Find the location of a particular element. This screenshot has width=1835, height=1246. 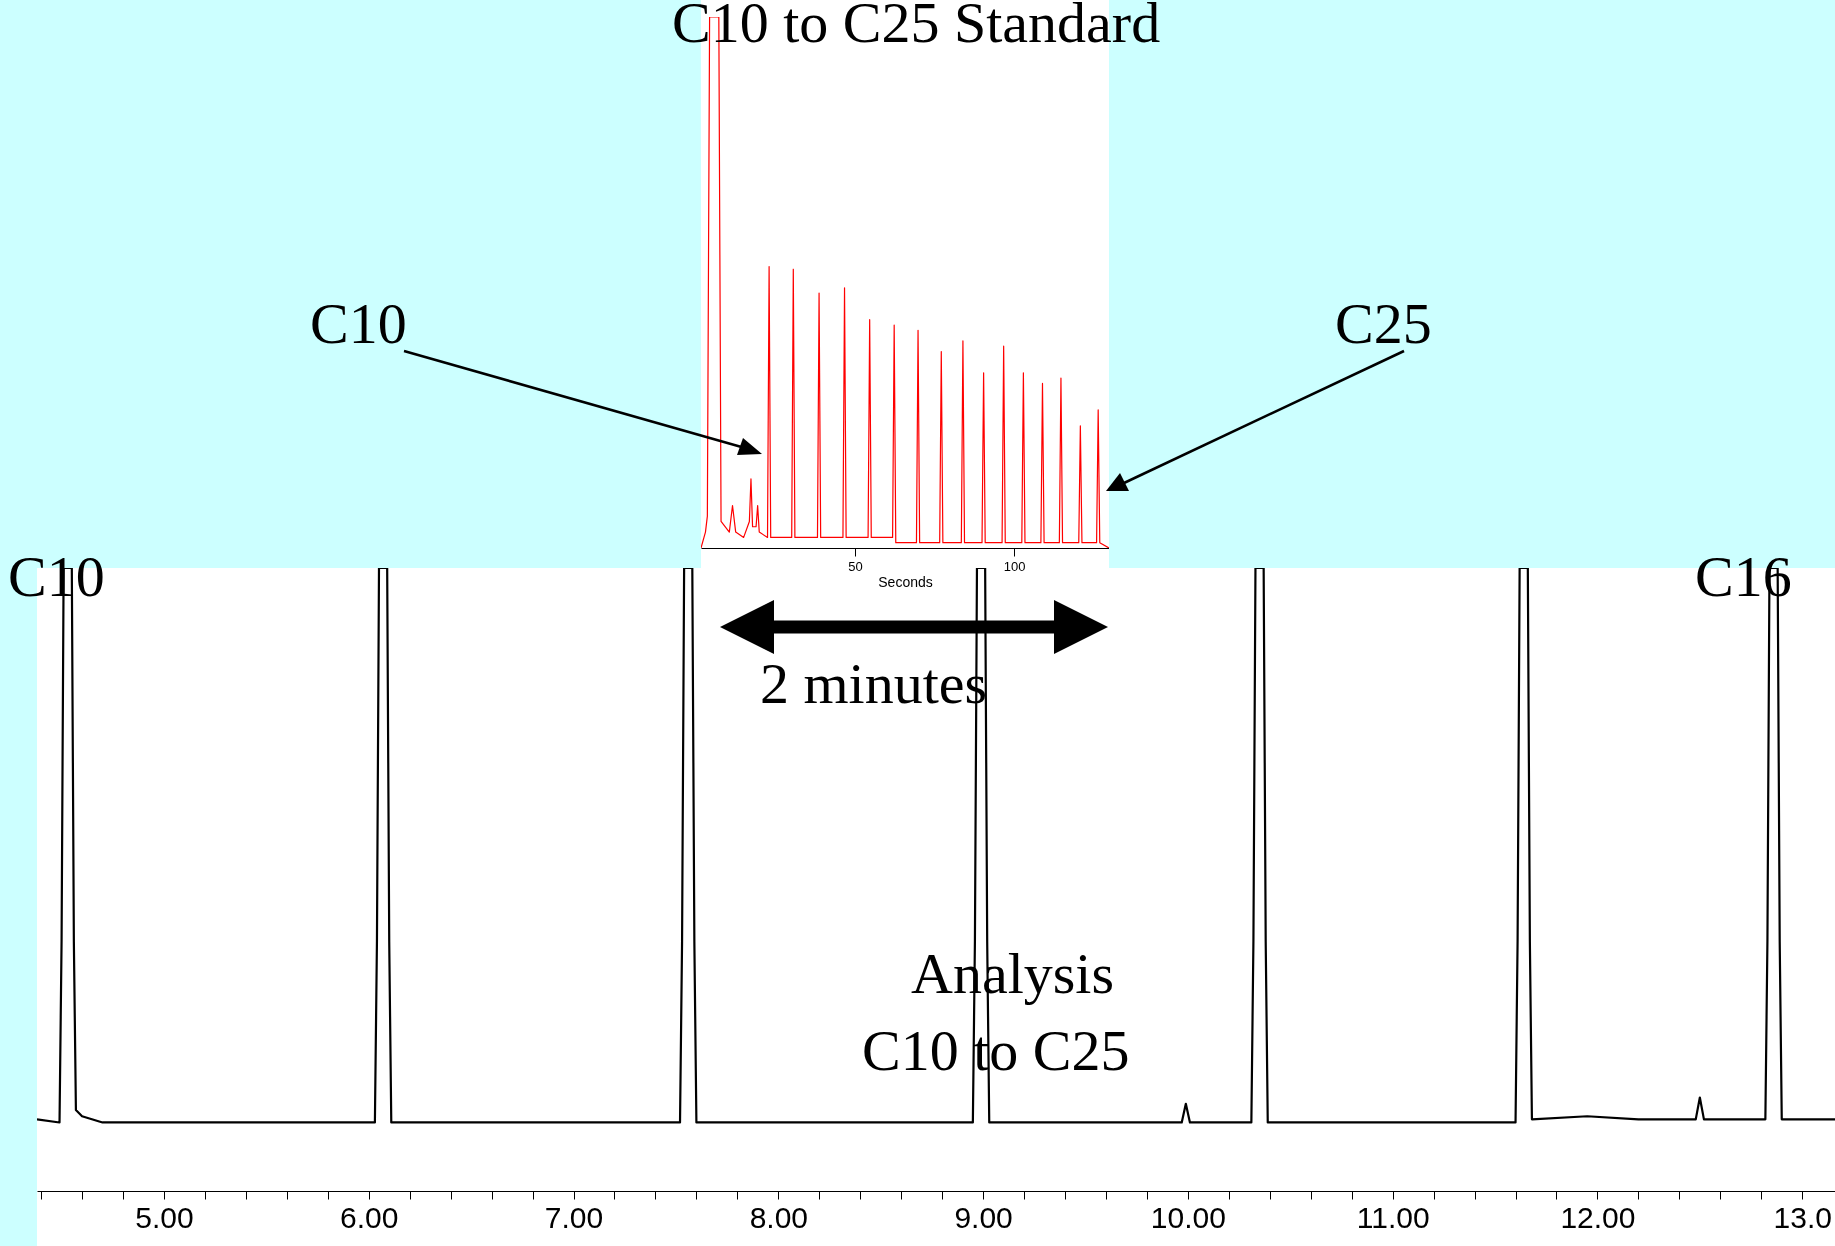

chart-title: C10 to C25 Standard is located at coordinates (916, 27).